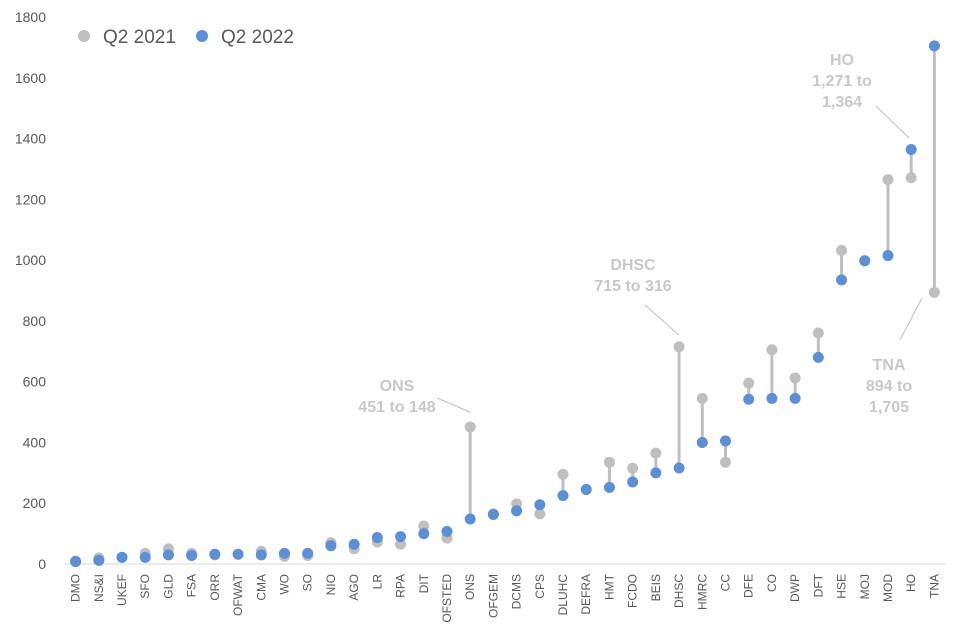 The height and width of the screenshot is (640, 960). What do you see at coordinates (42, 564) in the screenshot?
I see `y-tick-label: 0` at bounding box center [42, 564].